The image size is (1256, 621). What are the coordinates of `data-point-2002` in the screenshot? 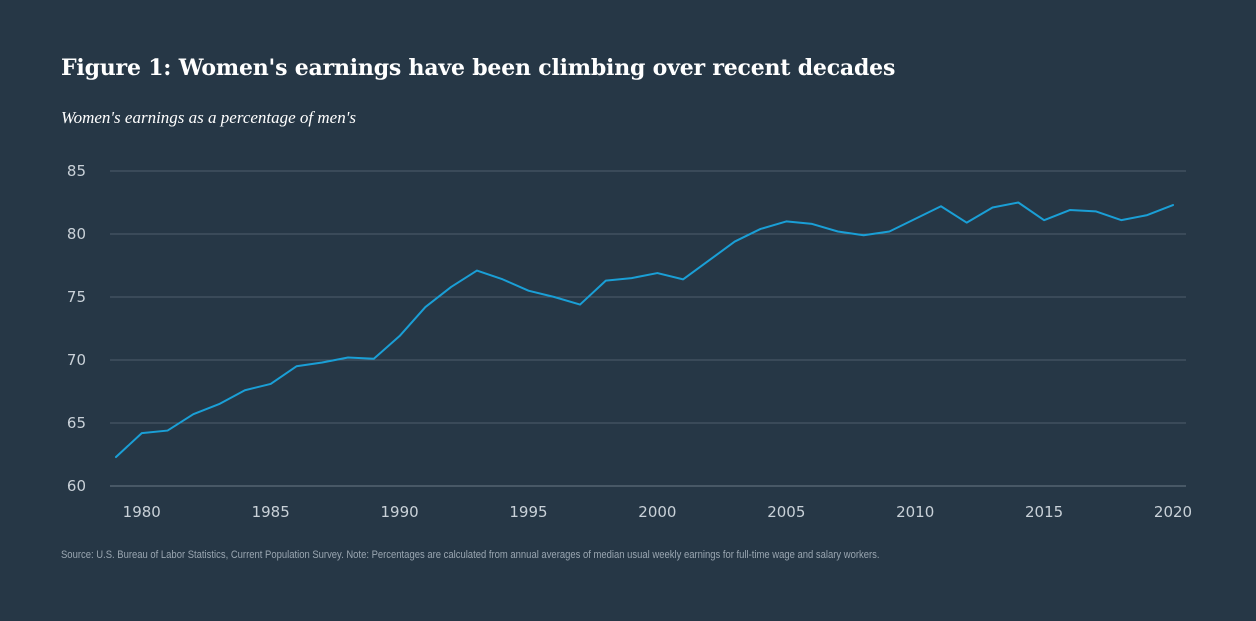 It's located at (709, 260).